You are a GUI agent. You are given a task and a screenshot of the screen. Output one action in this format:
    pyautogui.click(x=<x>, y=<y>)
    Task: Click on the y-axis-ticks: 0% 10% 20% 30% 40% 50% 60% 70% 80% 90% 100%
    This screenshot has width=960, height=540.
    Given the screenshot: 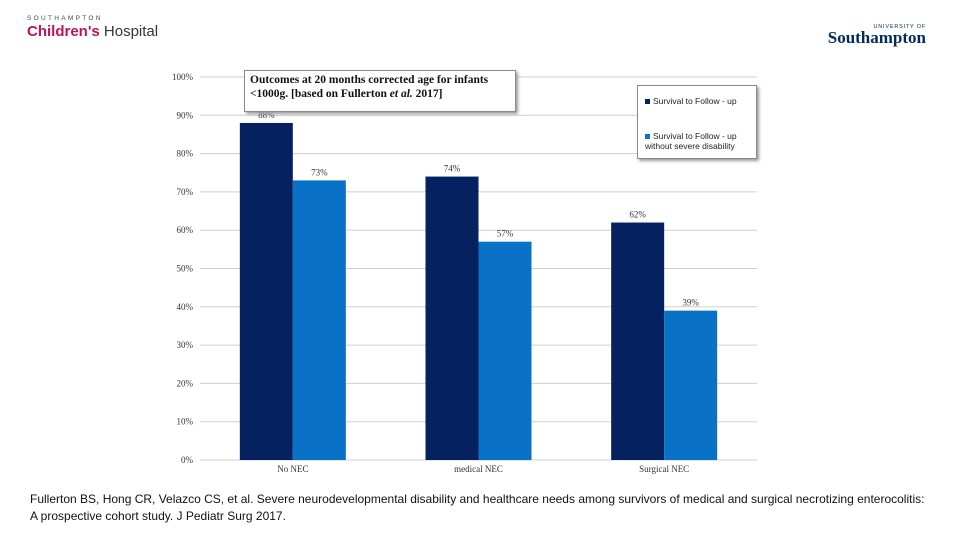 What is the action you would take?
    pyautogui.click(x=183, y=268)
    